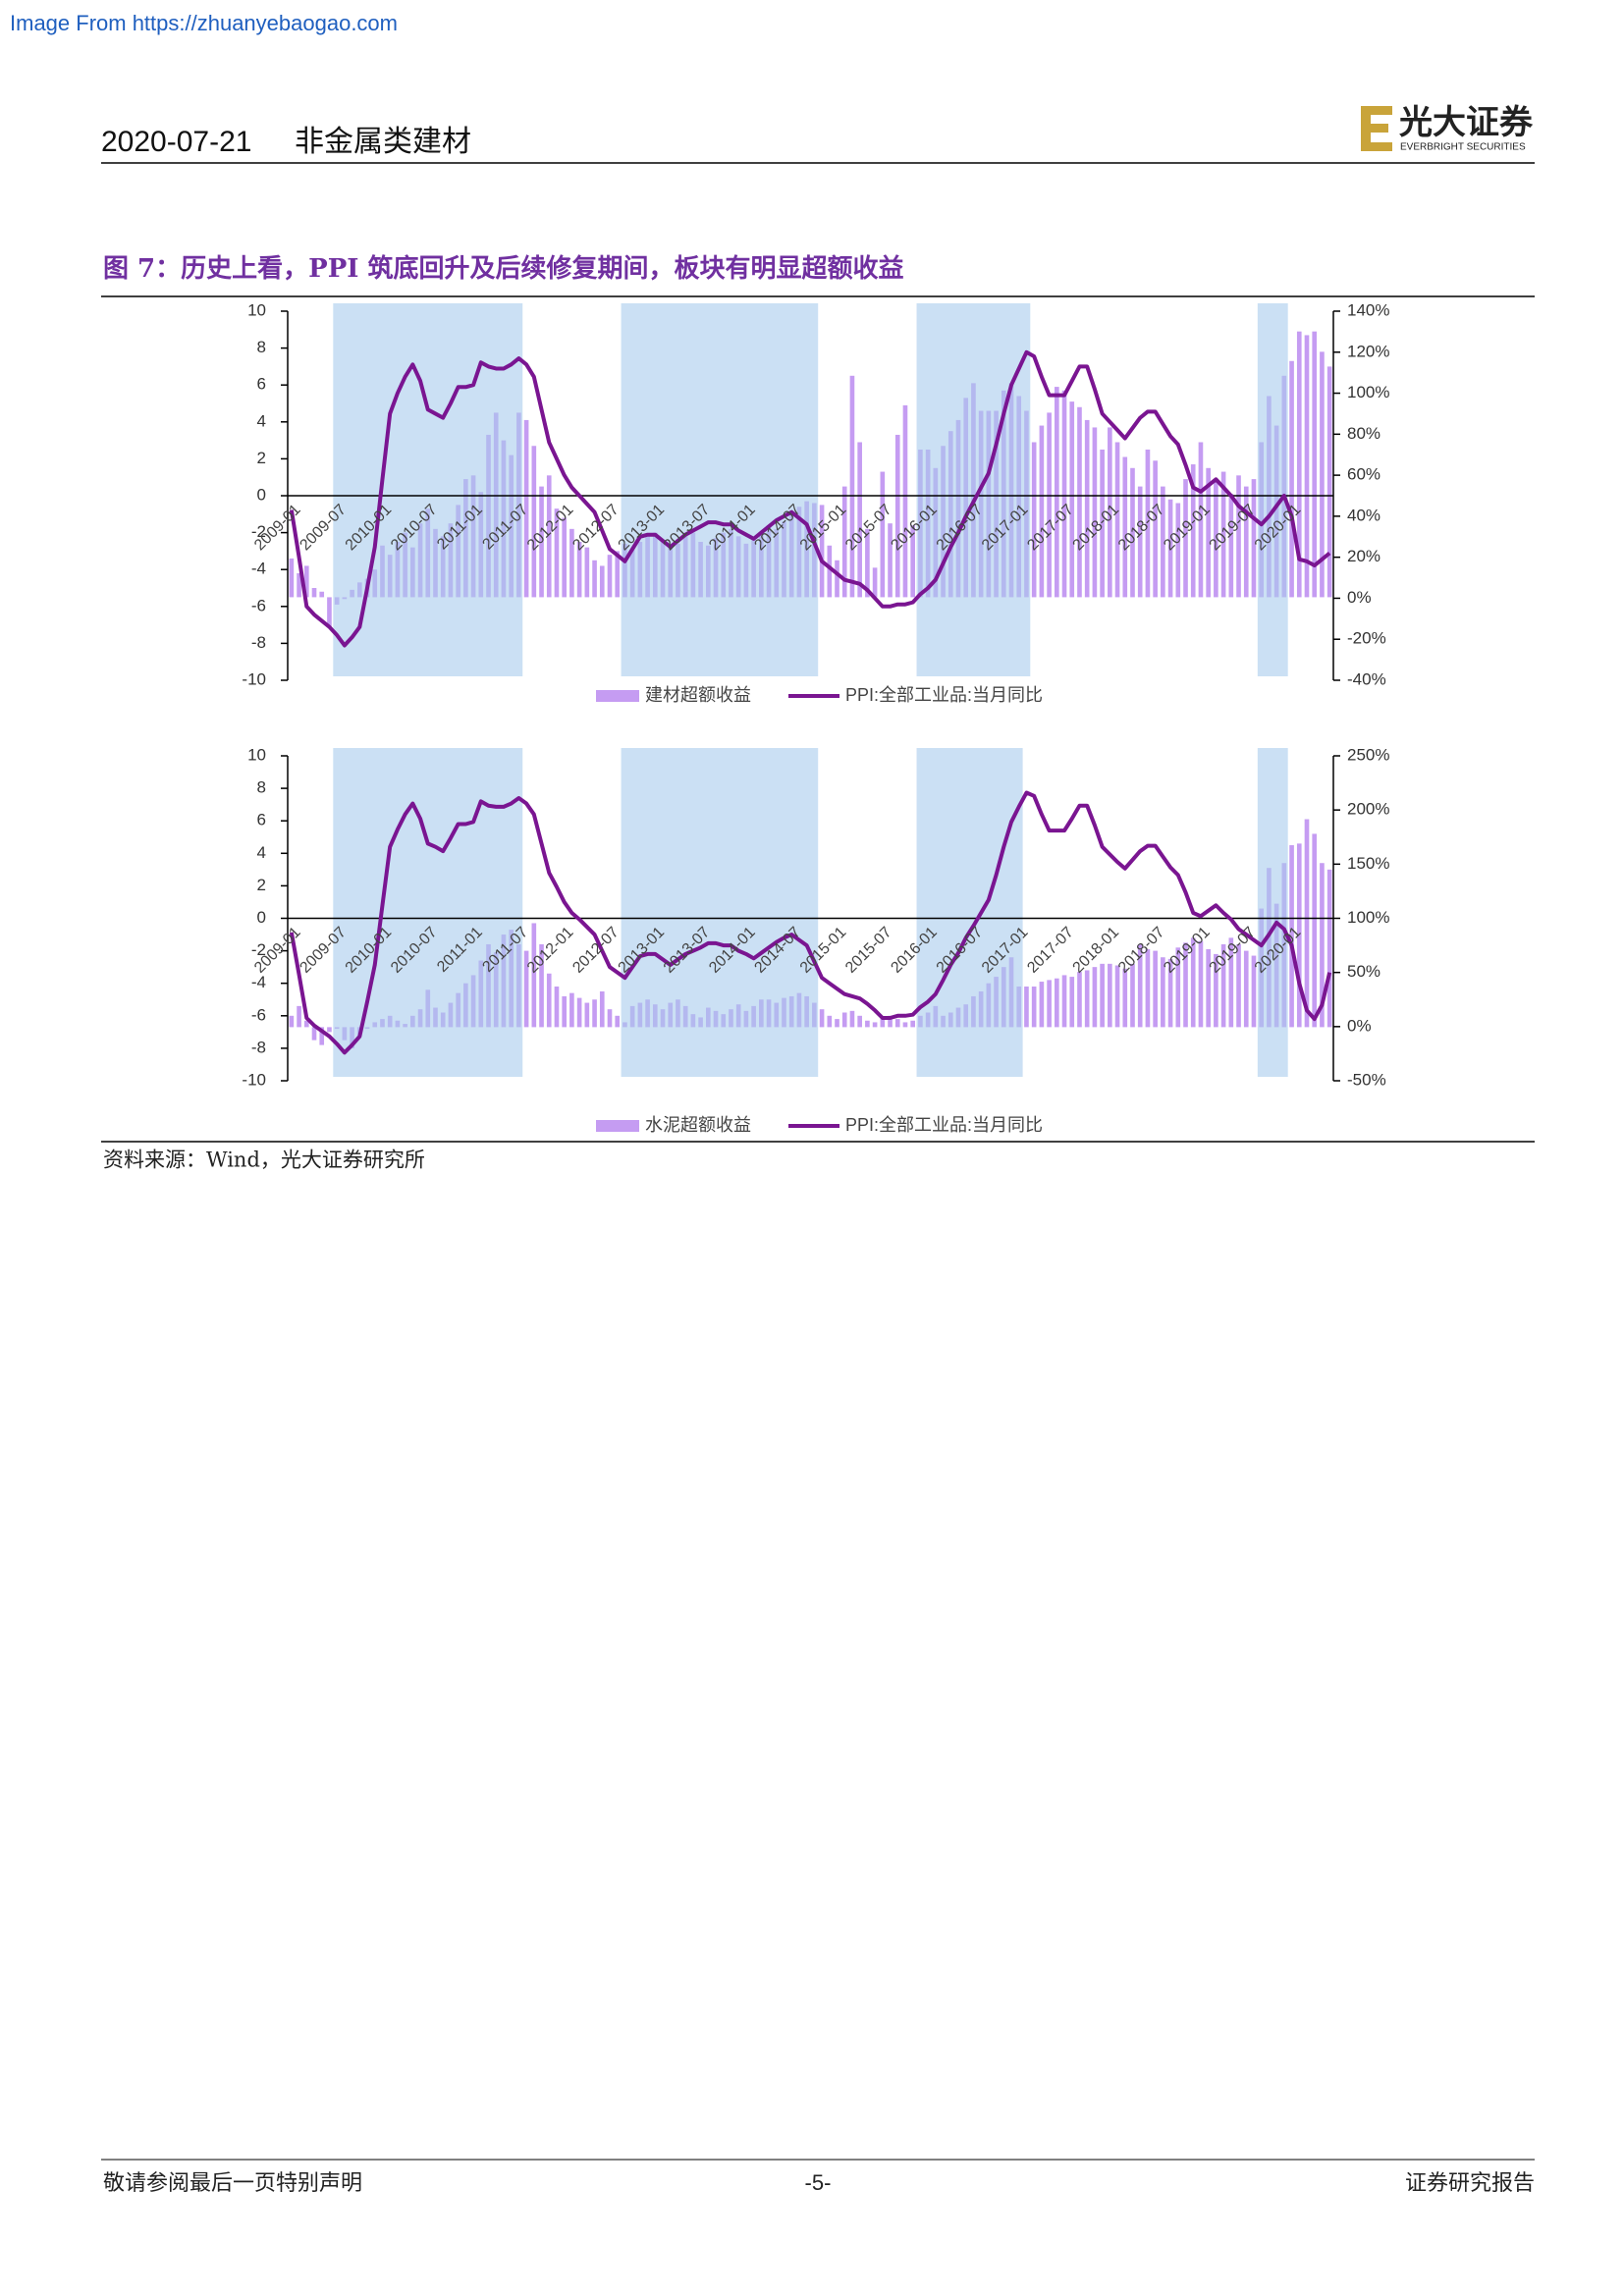  I want to click on y2-tick-label: 140%, so click(1368, 309).